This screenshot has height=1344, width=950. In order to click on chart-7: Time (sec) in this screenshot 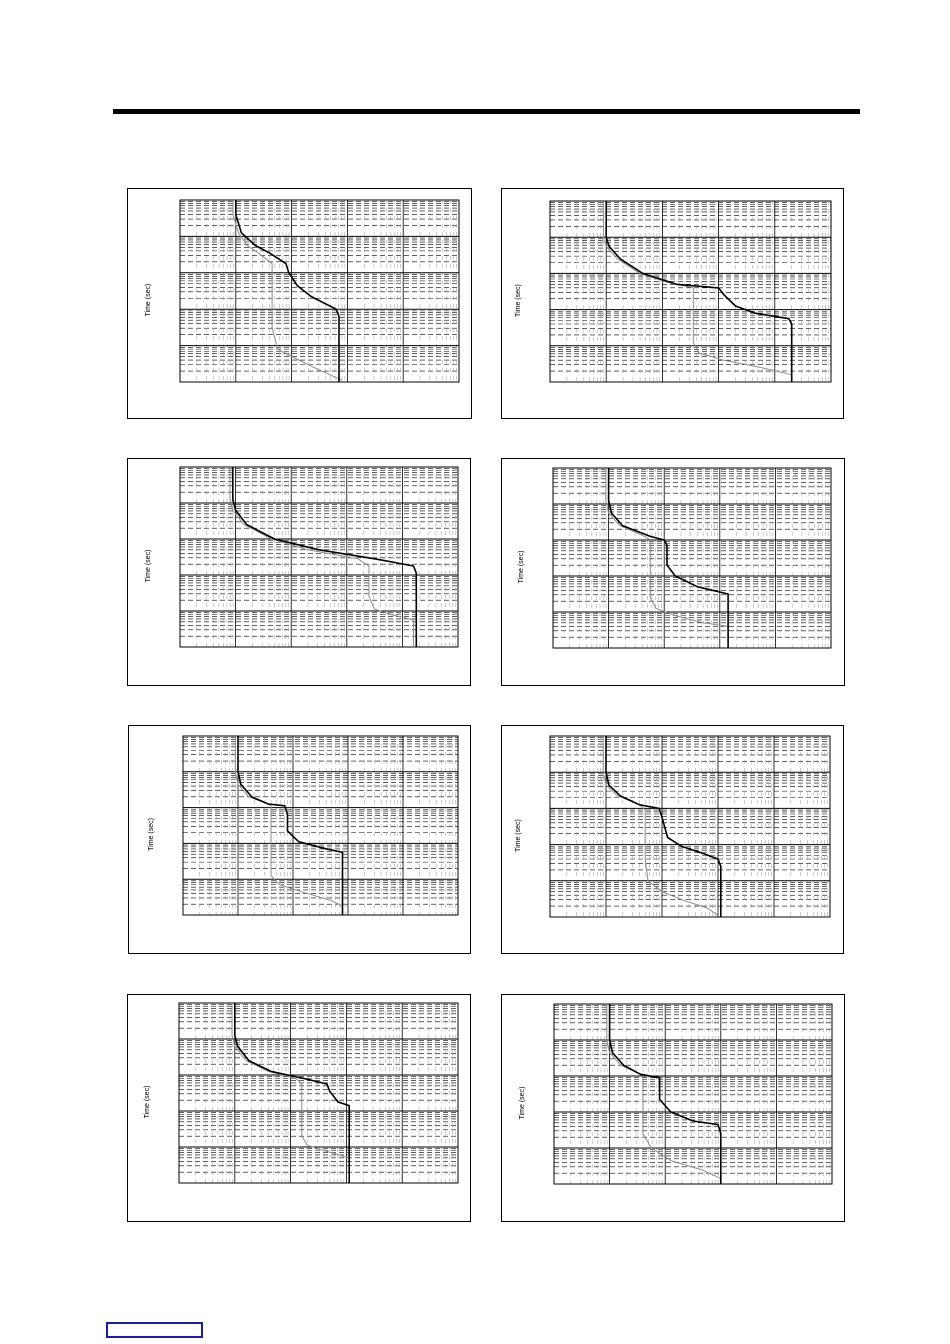, I will do `click(301, 1093)`.